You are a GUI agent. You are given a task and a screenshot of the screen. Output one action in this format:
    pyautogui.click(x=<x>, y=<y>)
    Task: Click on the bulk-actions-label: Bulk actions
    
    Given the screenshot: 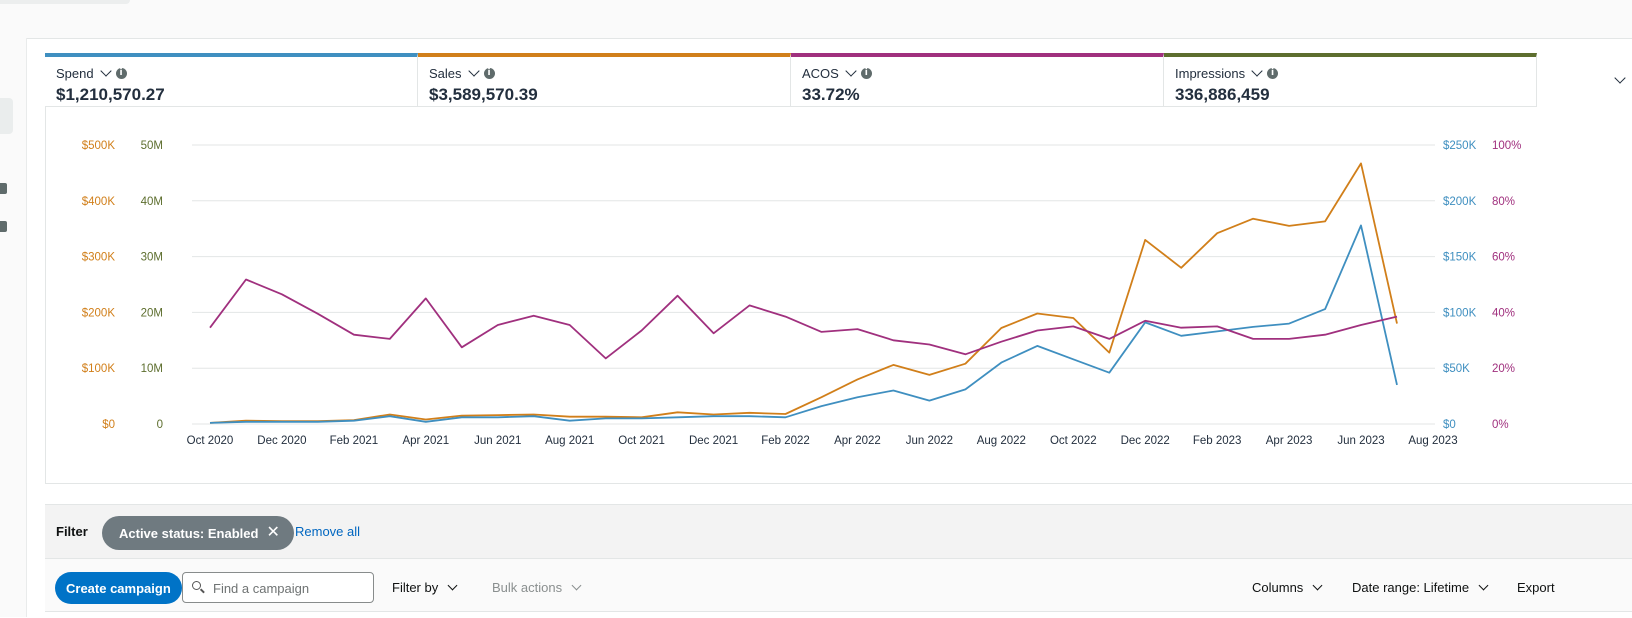 What is the action you would take?
    pyautogui.click(x=527, y=587)
    